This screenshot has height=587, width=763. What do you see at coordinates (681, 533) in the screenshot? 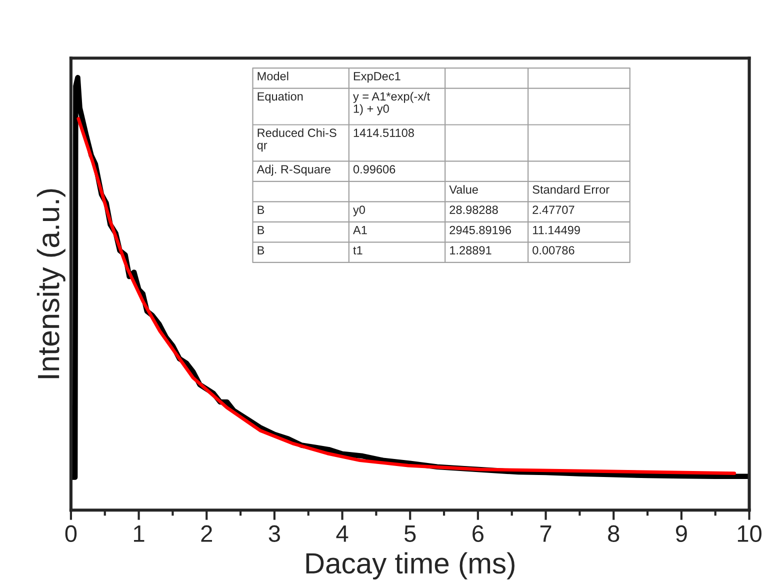
I see `x-tick-label: 9` at bounding box center [681, 533].